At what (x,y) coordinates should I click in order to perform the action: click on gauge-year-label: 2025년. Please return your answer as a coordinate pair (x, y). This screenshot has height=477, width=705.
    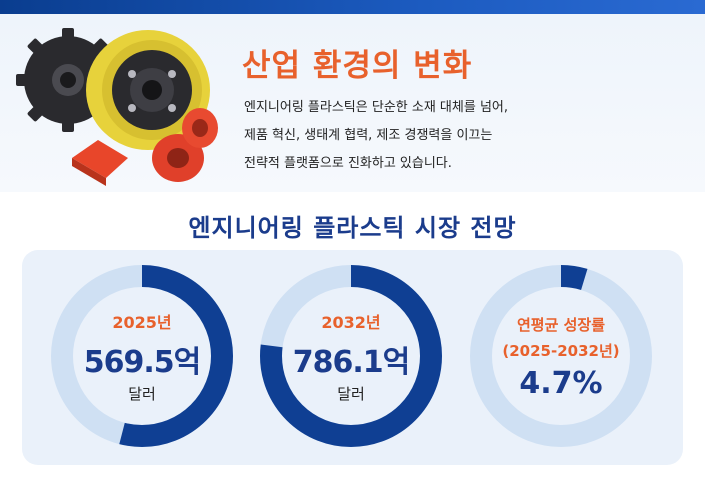
    Looking at the image, I should click on (142, 322).